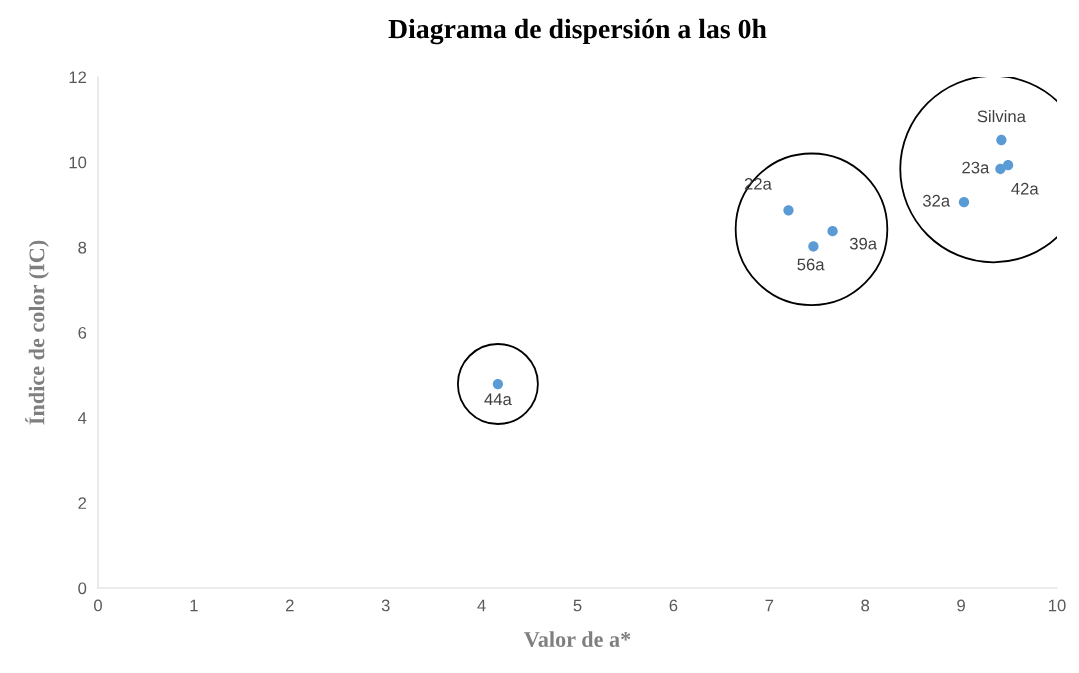 The height and width of the screenshot is (673, 1079). I want to click on y-tick-label: 6, so click(82, 332).